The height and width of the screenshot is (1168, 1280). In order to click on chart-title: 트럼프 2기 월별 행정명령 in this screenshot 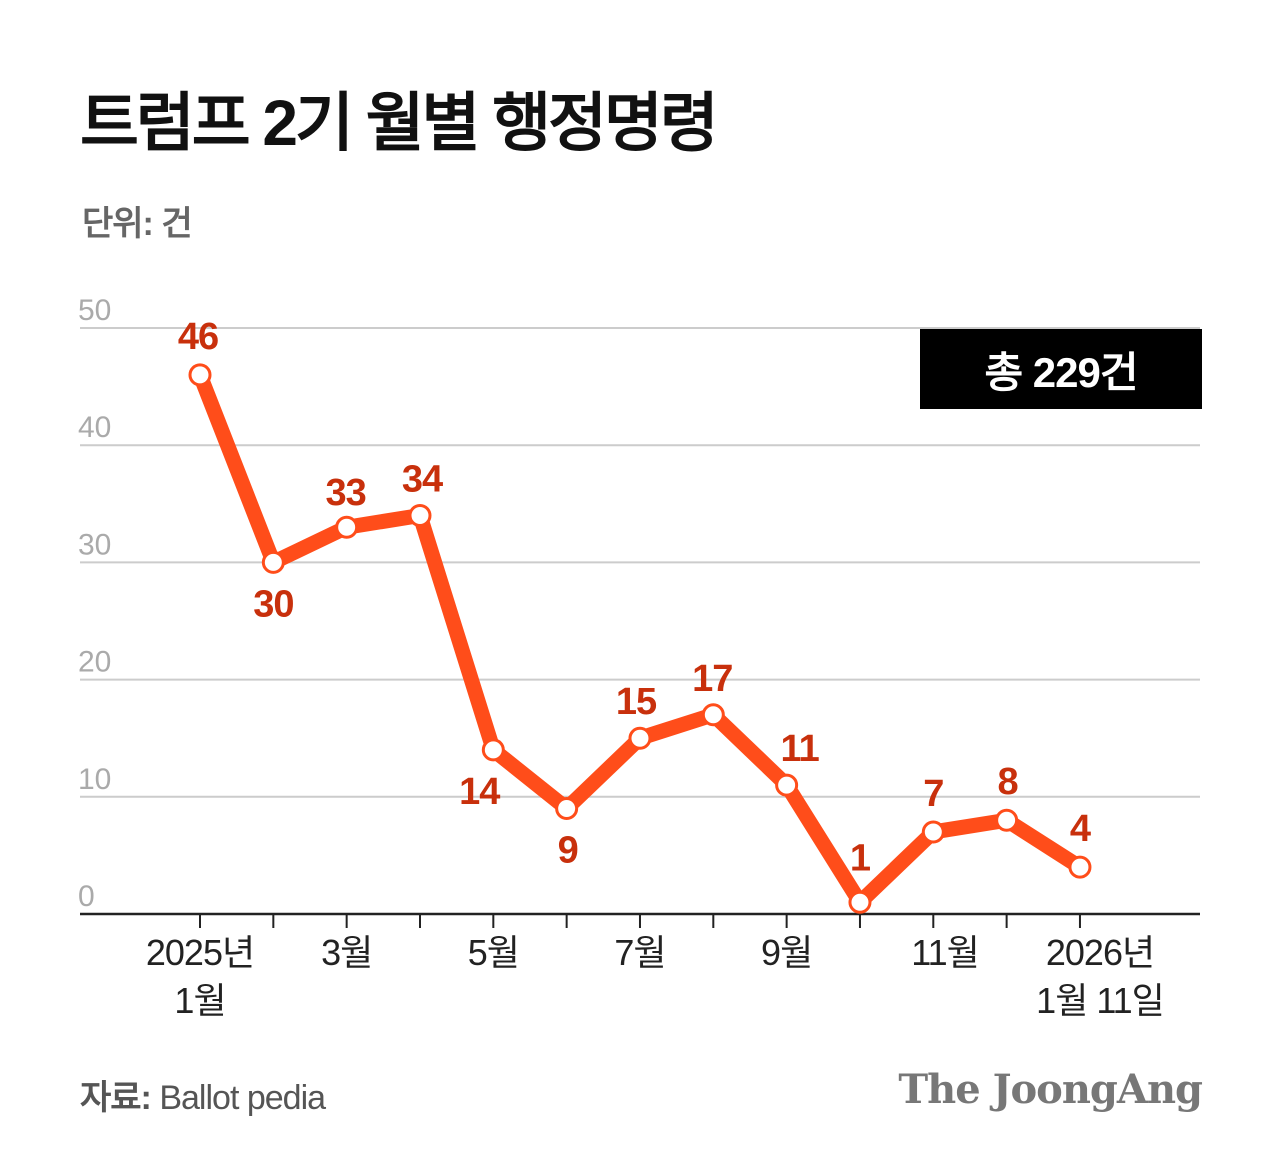, I will do `click(399, 123)`.